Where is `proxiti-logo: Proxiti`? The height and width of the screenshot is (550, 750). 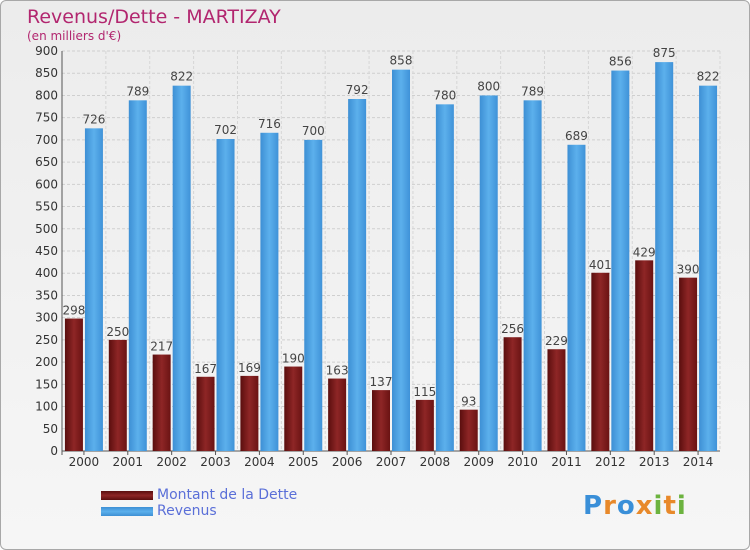
proxiti-logo: Proxiti is located at coordinates (635, 506).